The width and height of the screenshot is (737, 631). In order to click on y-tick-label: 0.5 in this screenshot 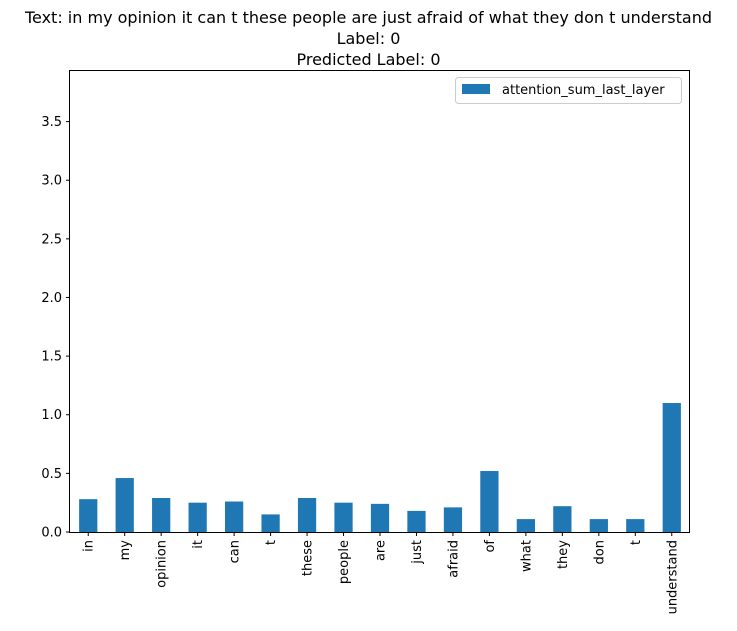, I will do `click(51, 474)`.